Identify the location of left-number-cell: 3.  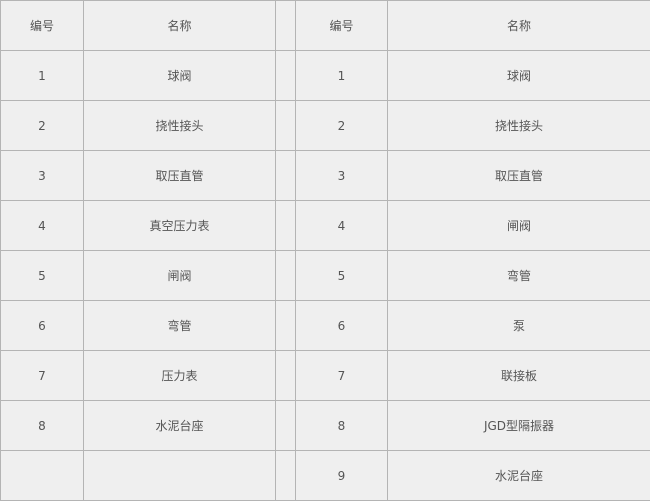
(42, 176).